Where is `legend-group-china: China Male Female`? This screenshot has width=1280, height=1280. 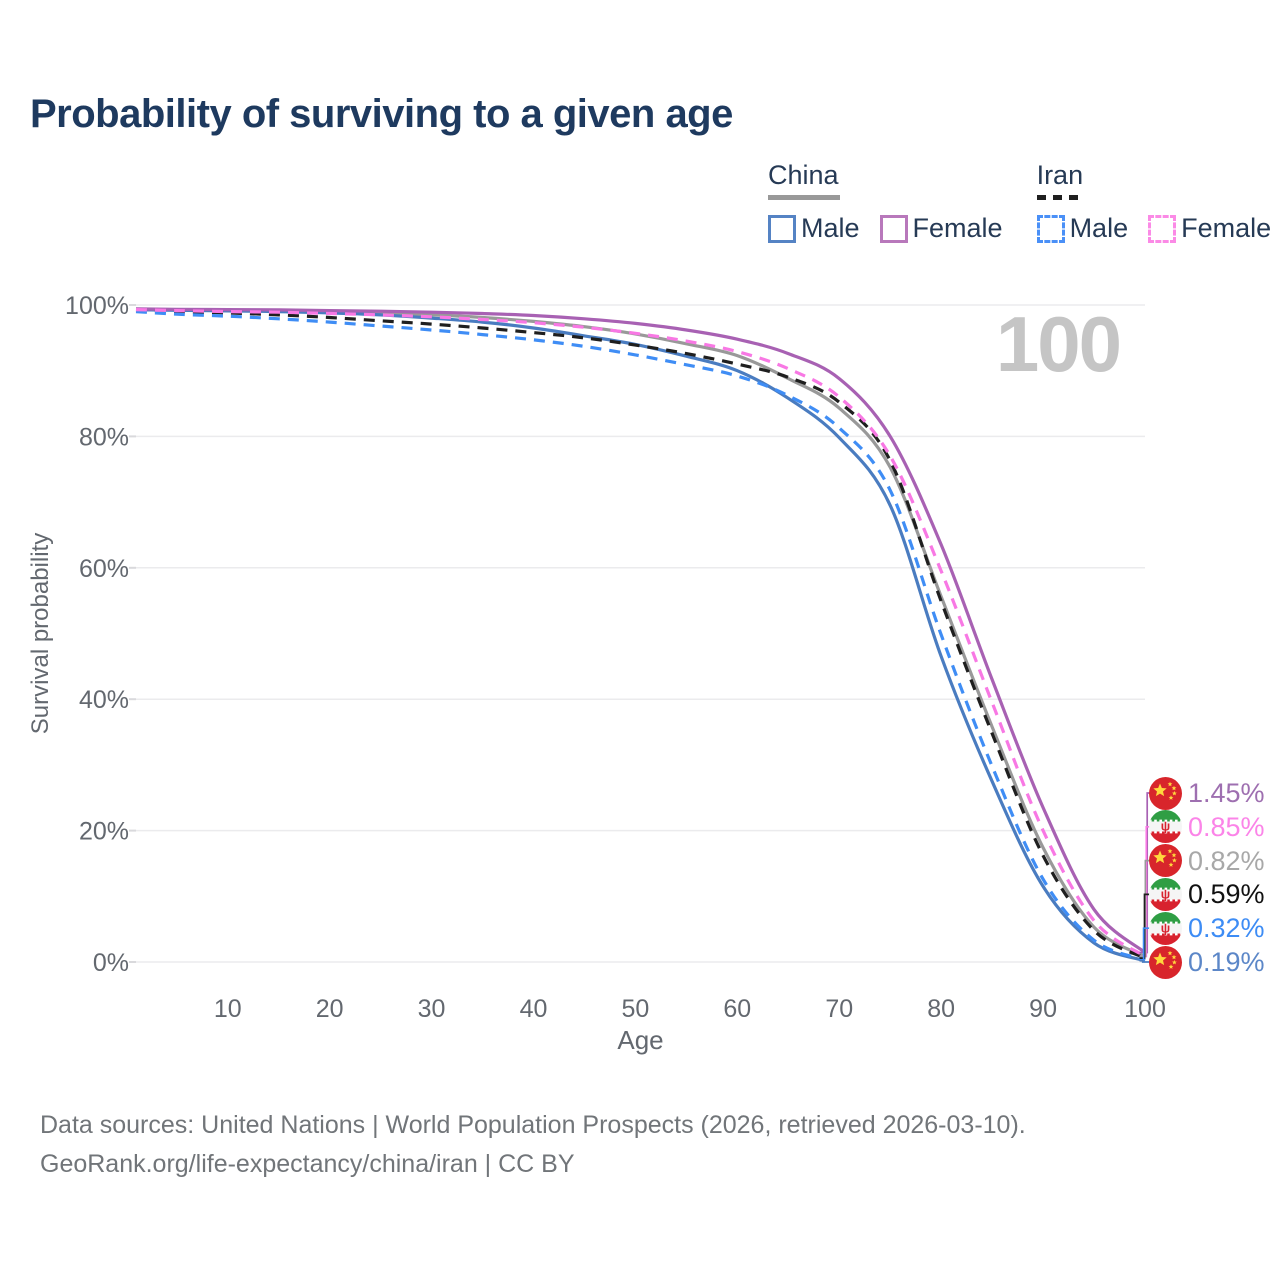 legend-group-china: China Male Female is located at coordinates (885, 202).